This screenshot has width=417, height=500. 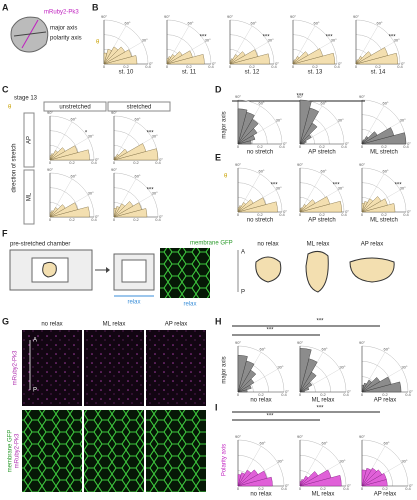 I want to click on plot-label: st. 10, so click(x=126, y=73).